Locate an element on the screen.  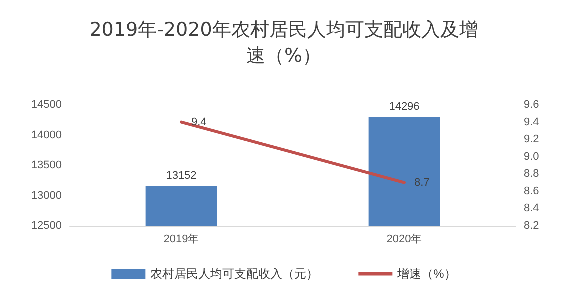
chart-title: 2019年-2020年农村居民人均可支配收入及增速（%） is located at coordinates (284, 43).